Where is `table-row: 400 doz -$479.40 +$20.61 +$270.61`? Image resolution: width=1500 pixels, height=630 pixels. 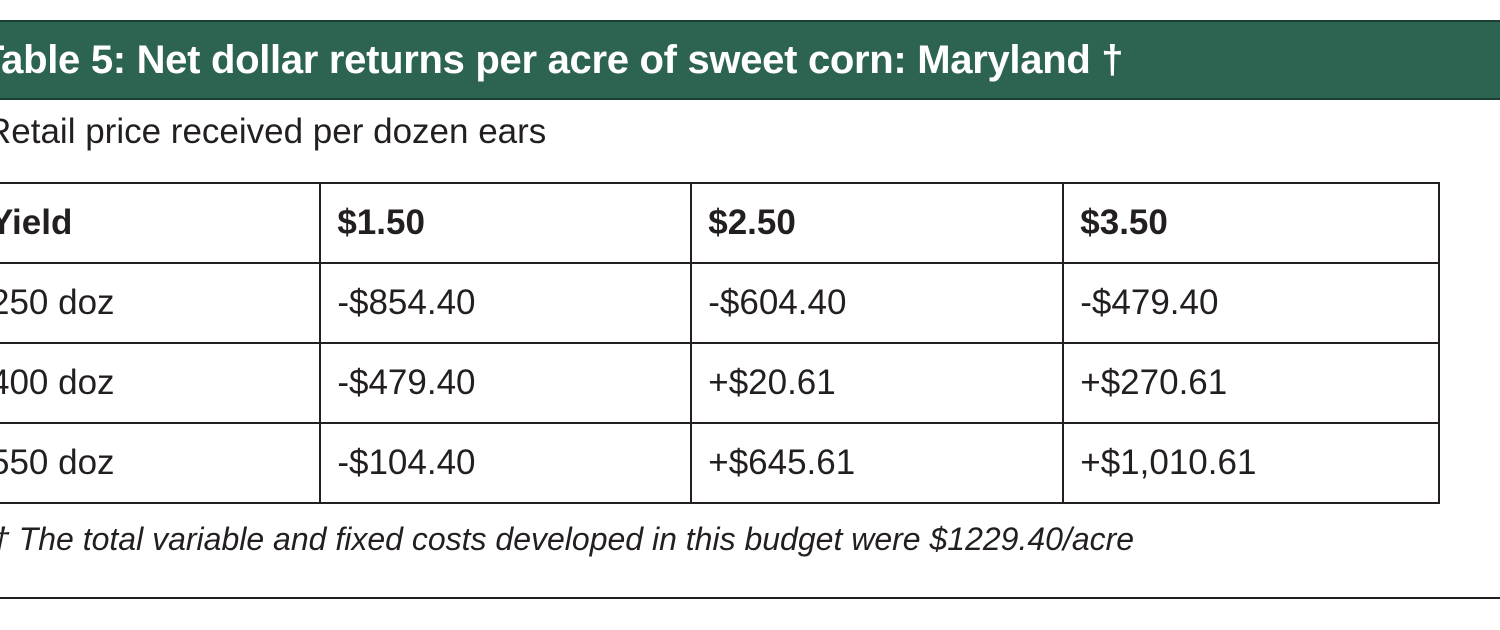
table-row: 400 doz -$479.40 +$20.61 +$270.61 is located at coordinates (720, 383).